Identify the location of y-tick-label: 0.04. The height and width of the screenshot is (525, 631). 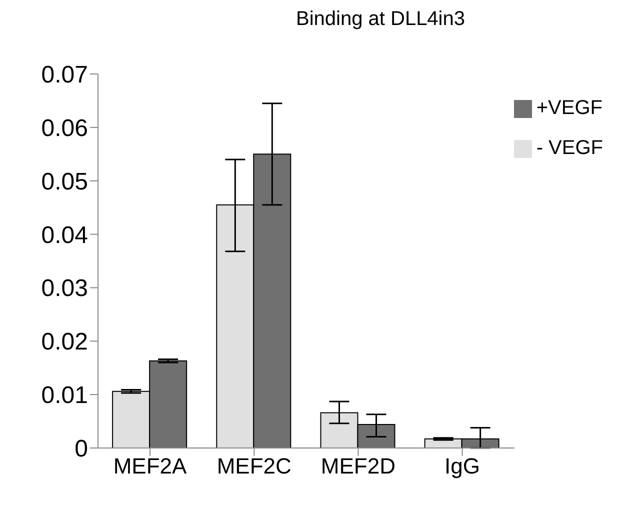
(64, 235).